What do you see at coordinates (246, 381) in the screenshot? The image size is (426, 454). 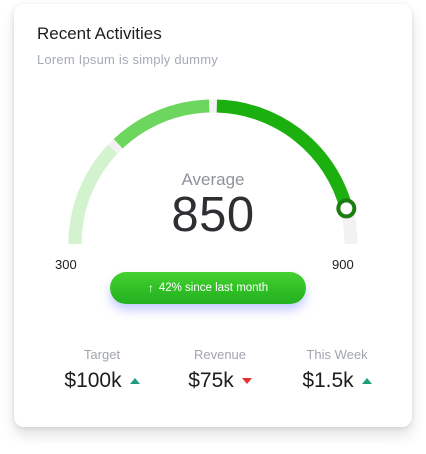 I see `trend-down-icon` at bounding box center [246, 381].